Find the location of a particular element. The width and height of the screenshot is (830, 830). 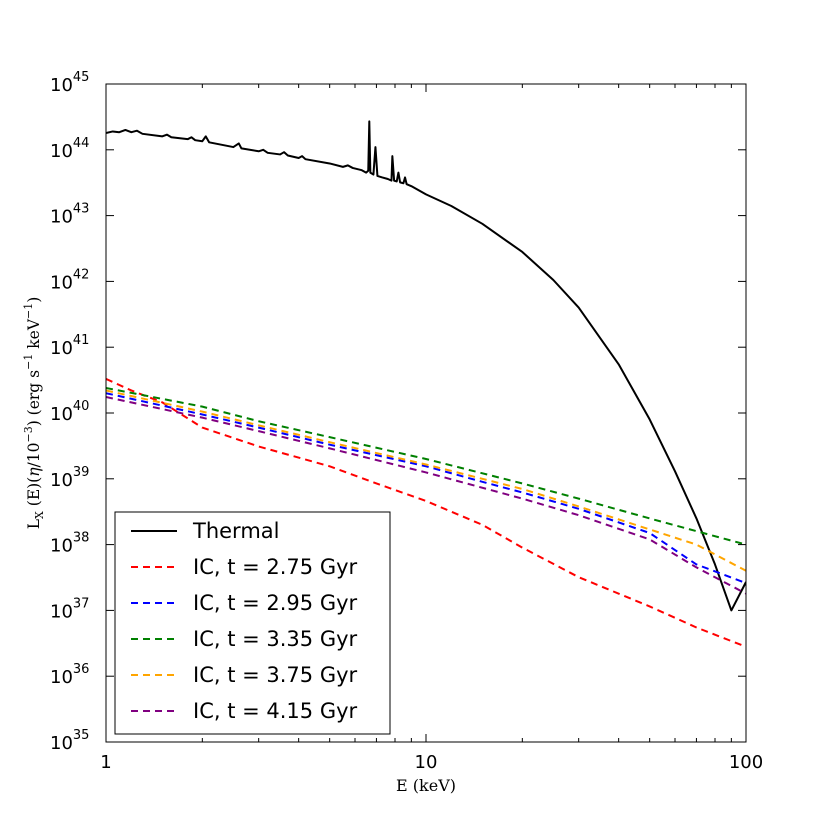

y-tick-label: 1041 is located at coordinates (69, 346).